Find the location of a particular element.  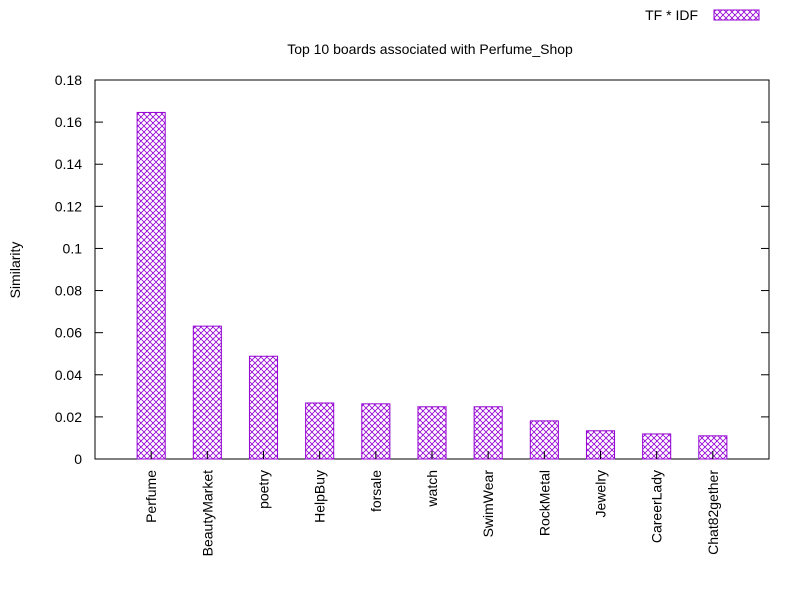

bar-forsale is located at coordinates (376, 431).